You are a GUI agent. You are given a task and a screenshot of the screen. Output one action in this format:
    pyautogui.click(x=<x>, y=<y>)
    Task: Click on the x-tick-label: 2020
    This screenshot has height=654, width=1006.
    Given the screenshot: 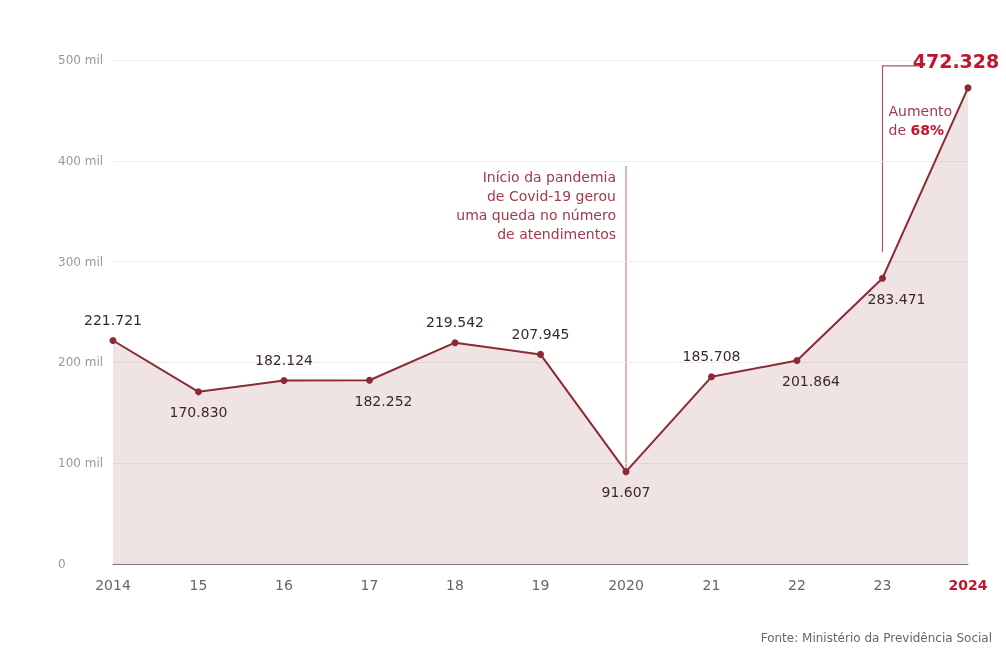 What is the action you would take?
    pyautogui.click(x=626, y=585)
    